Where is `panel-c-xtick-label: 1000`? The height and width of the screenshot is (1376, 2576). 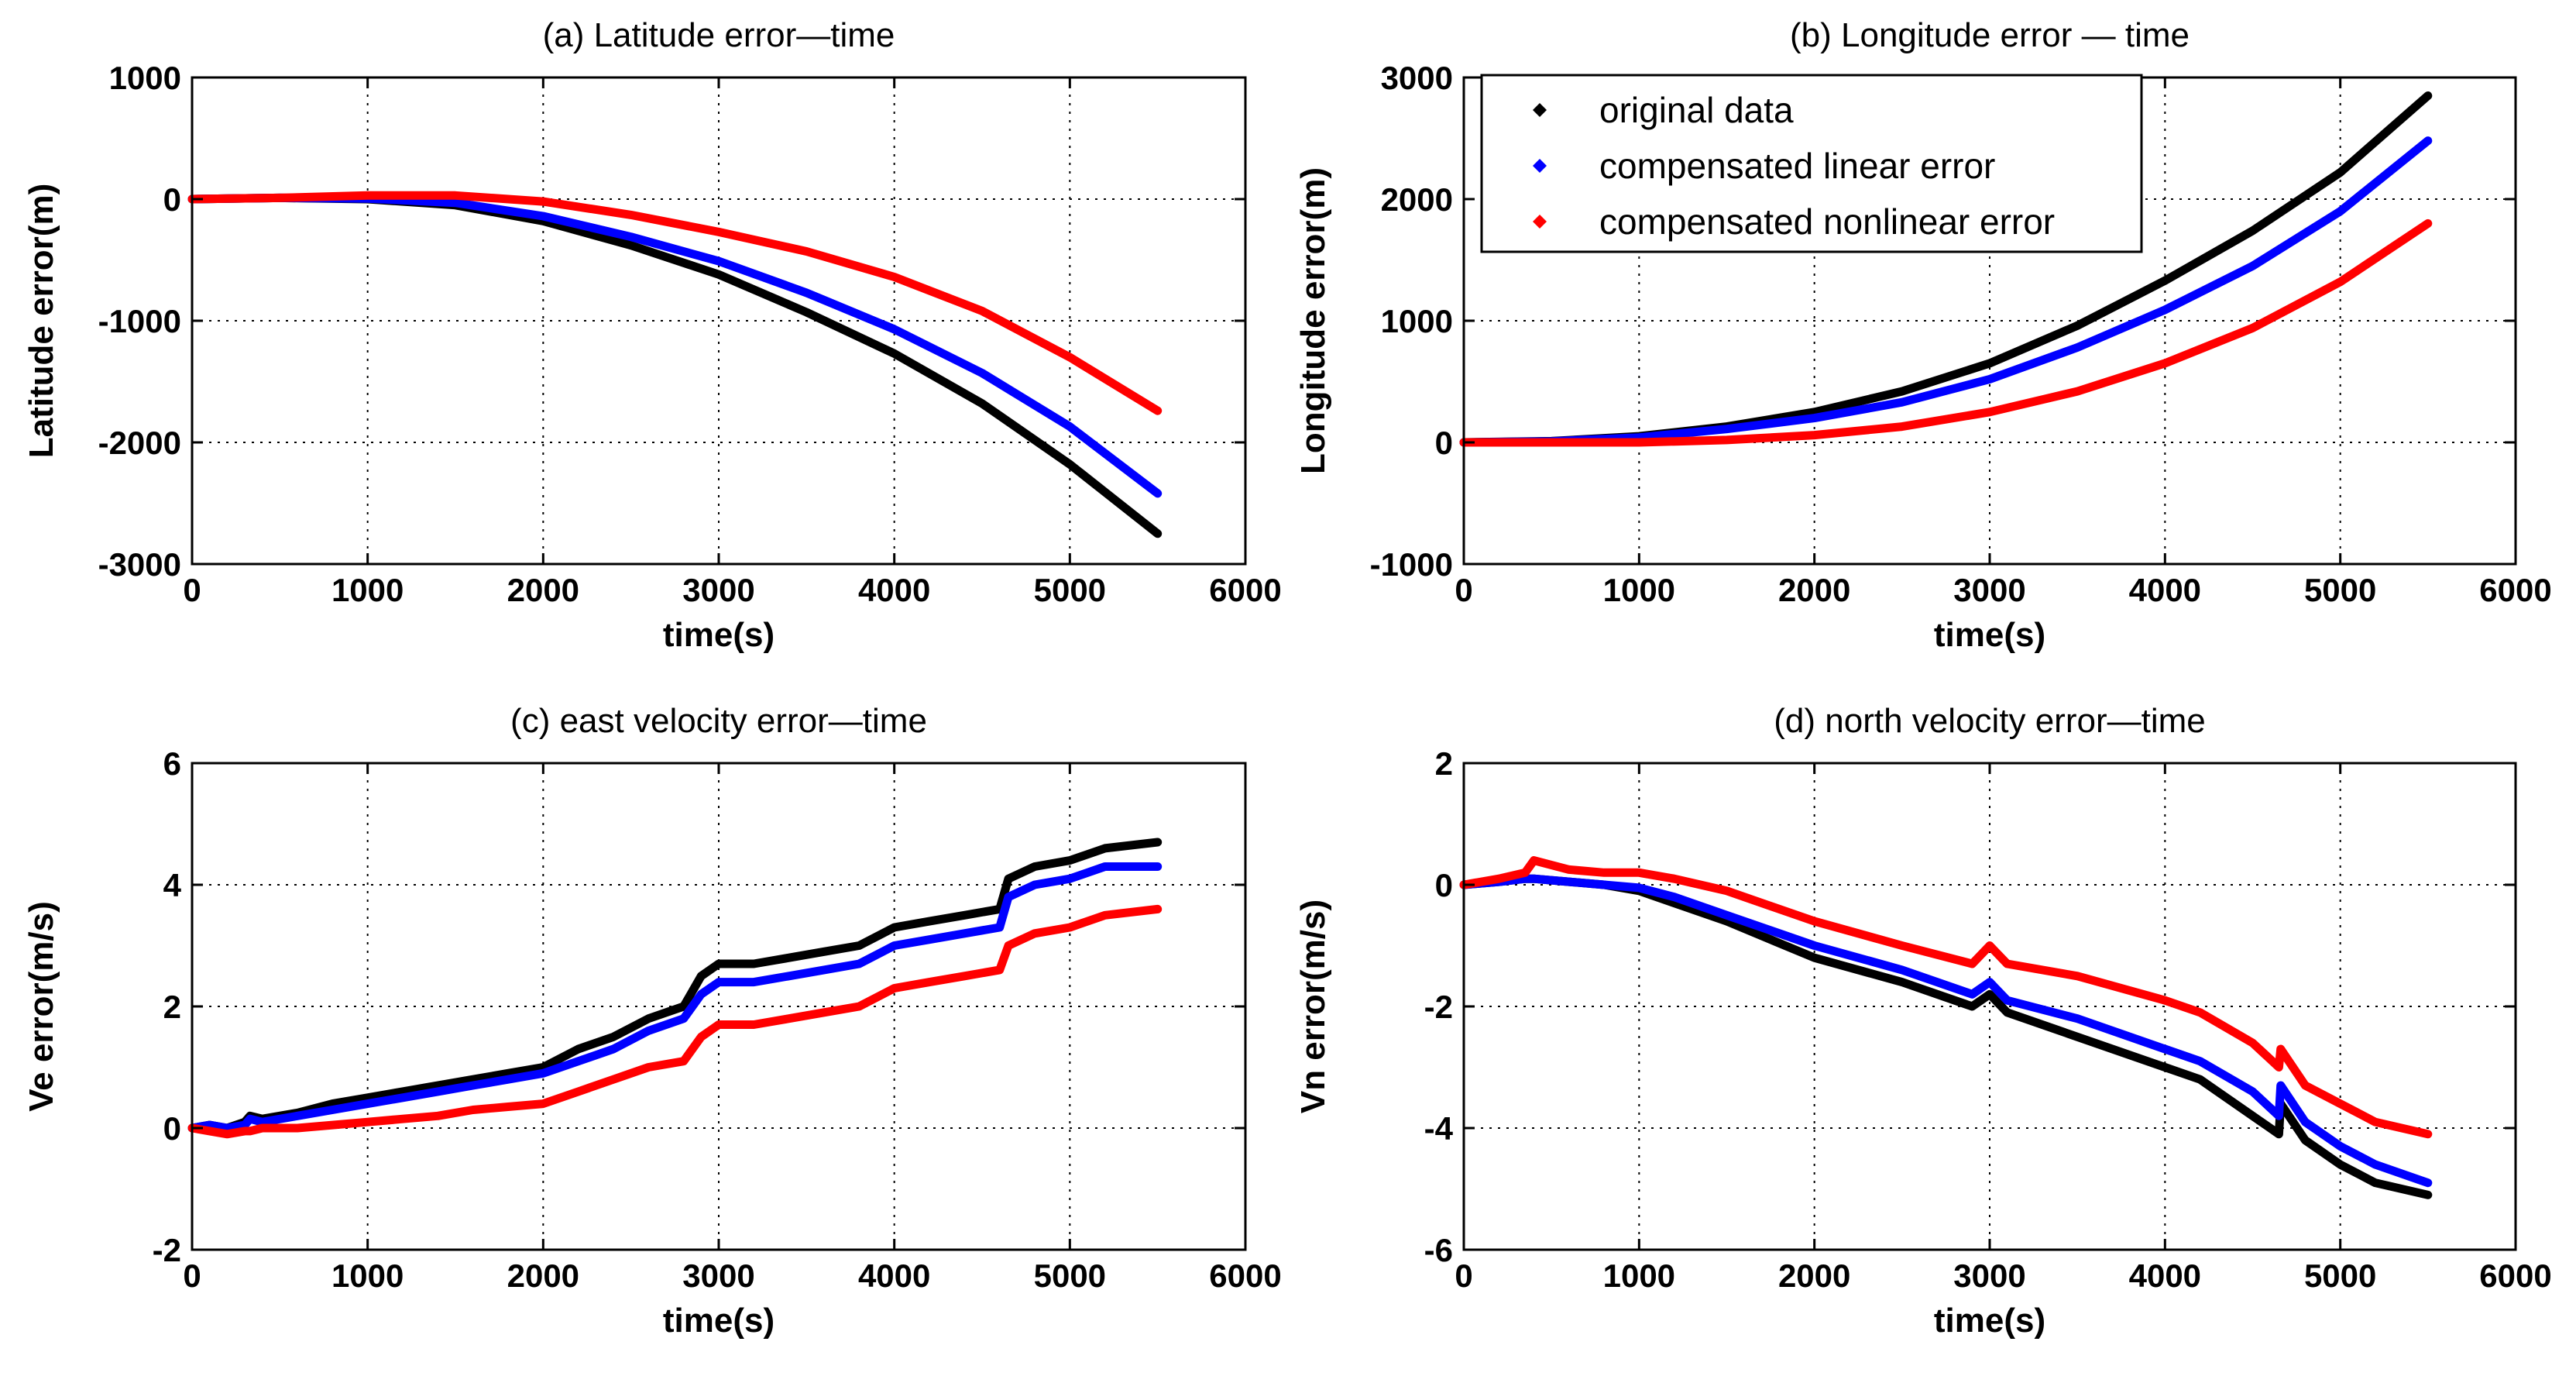
panel-c-xtick-label: 1000 is located at coordinates (367, 1275).